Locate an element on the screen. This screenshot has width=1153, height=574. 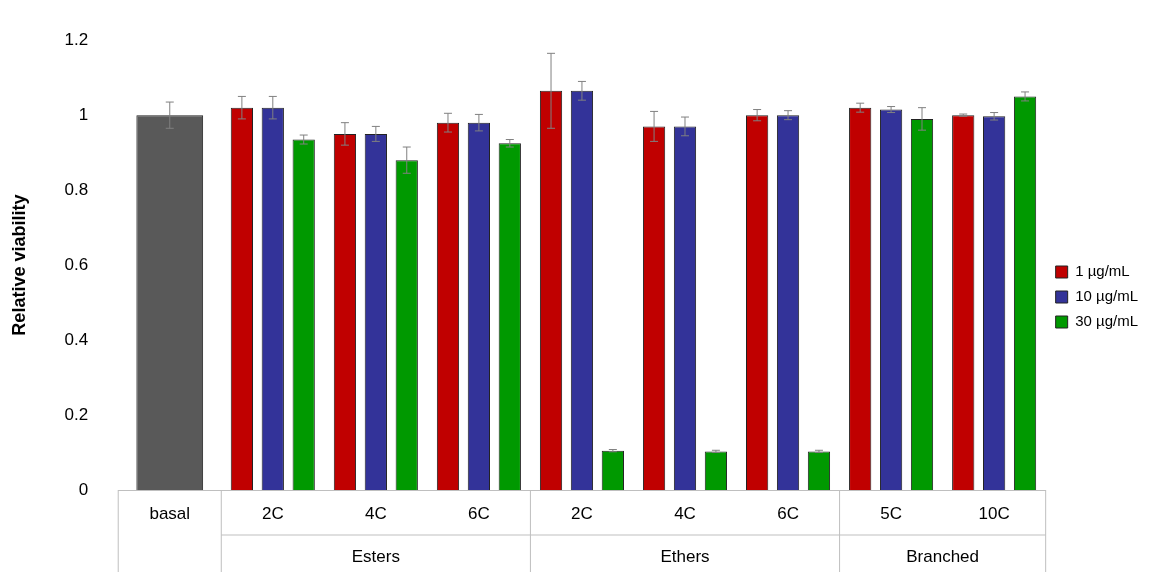
x-tick-label: 5C is located at coordinates (891, 513).